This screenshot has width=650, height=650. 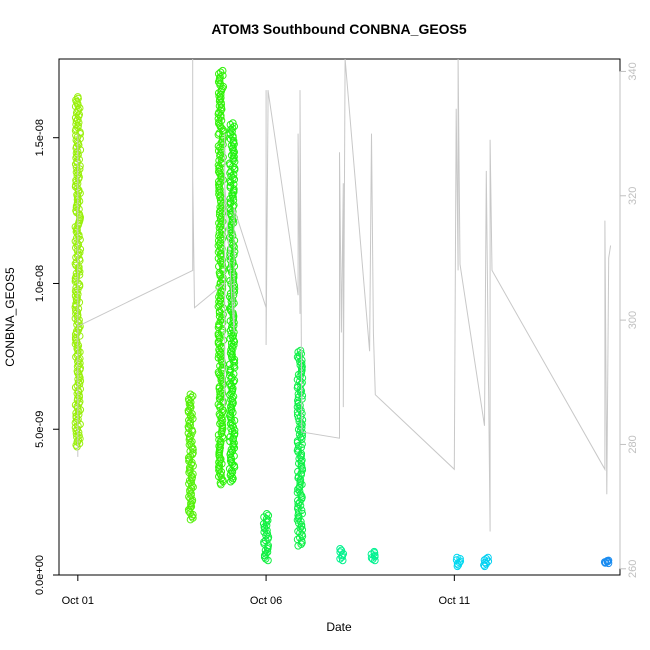 What do you see at coordinates (339, 29) in the screenshot?
I see `chart-title: ATOM3 Southbound CONBNA_GEOS5` at bounding box center [339, 29].